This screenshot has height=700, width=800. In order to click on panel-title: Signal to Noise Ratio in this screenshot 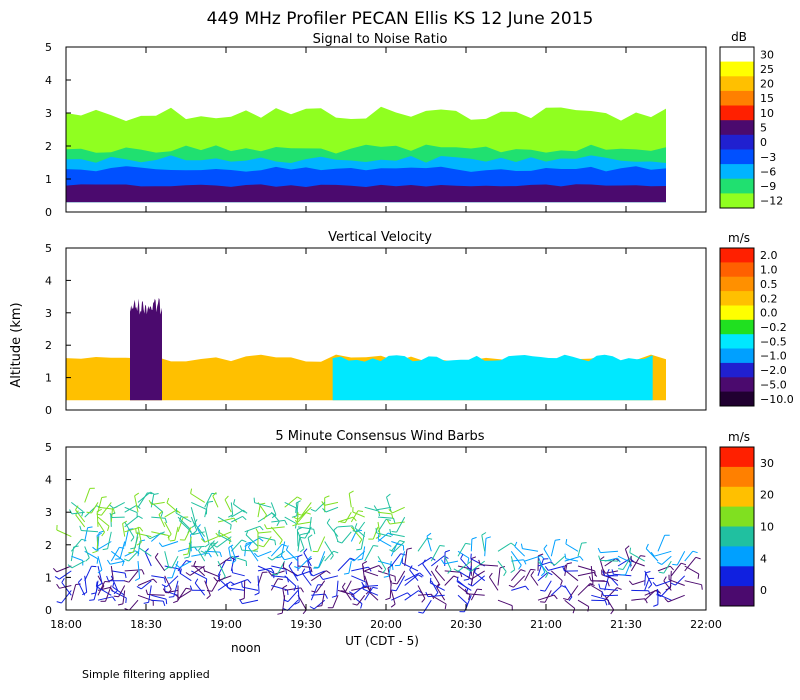, I will do `click(380, 39)`.